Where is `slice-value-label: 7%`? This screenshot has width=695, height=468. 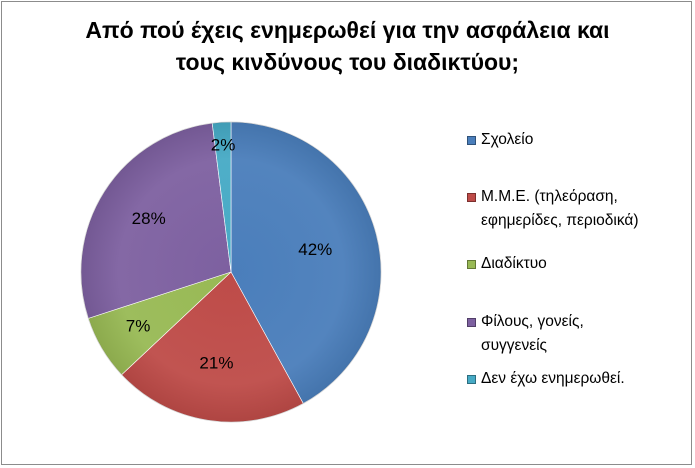
slice-value-label: 7% is located at coordinates (138, 325).